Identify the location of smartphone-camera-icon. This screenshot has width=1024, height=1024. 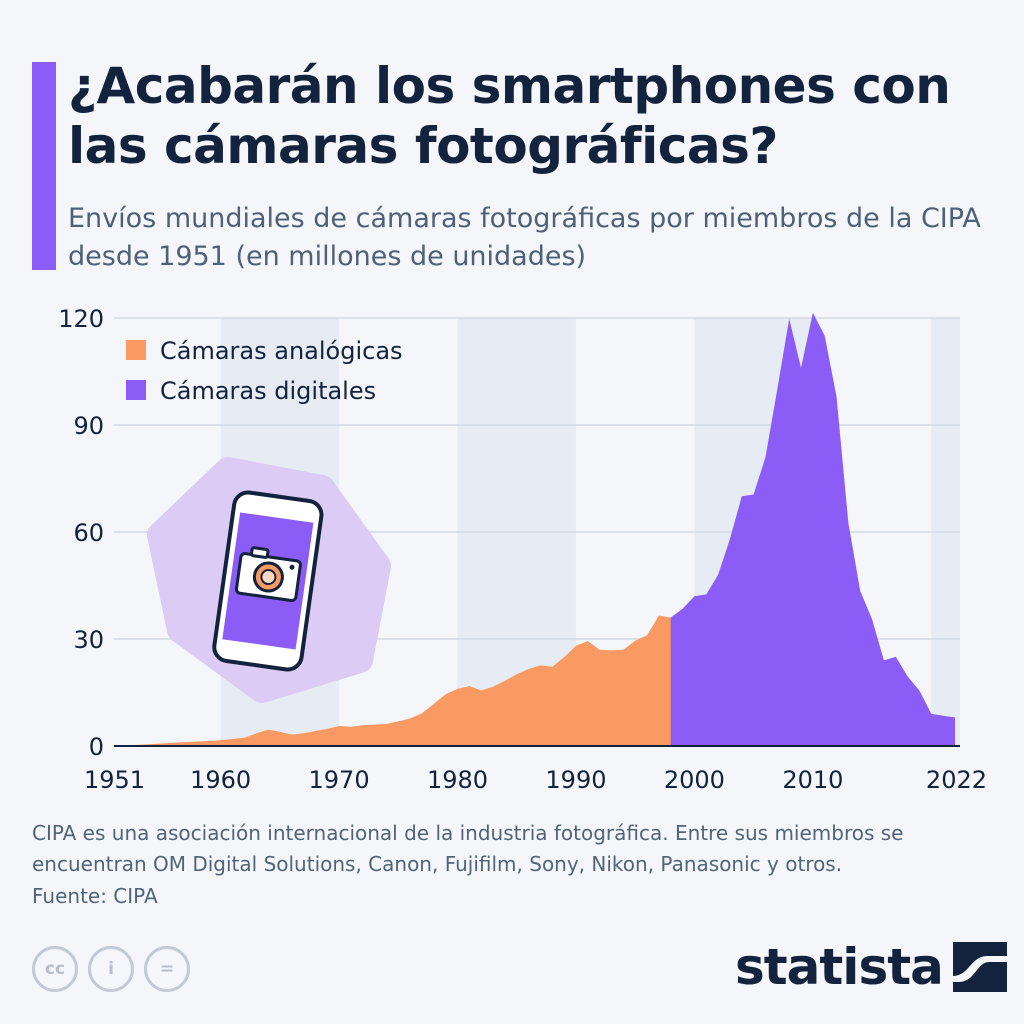
(269, 580).